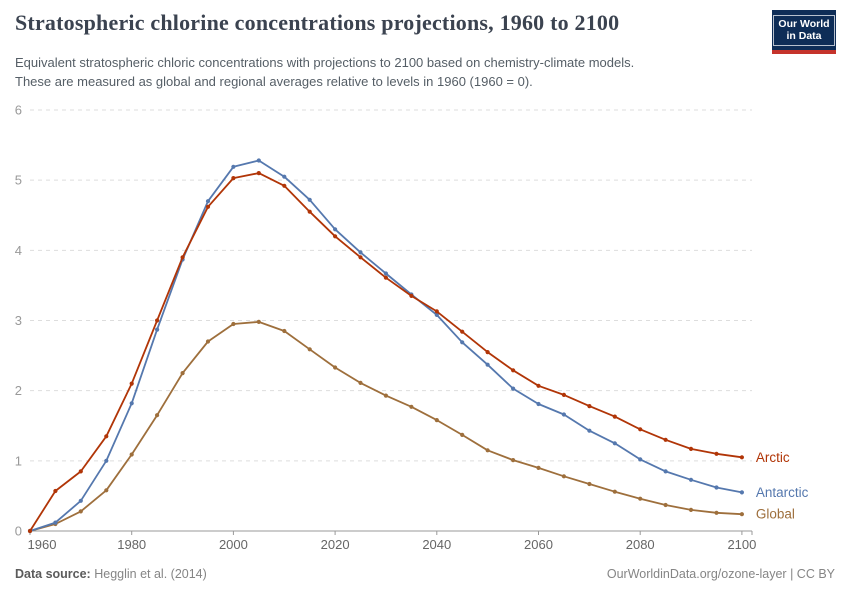 This screenshot has width=850, height=600. Describe the element at coordinates (18, 180) in the screenshot. I see `y-tick-label-5: 5` at that location.